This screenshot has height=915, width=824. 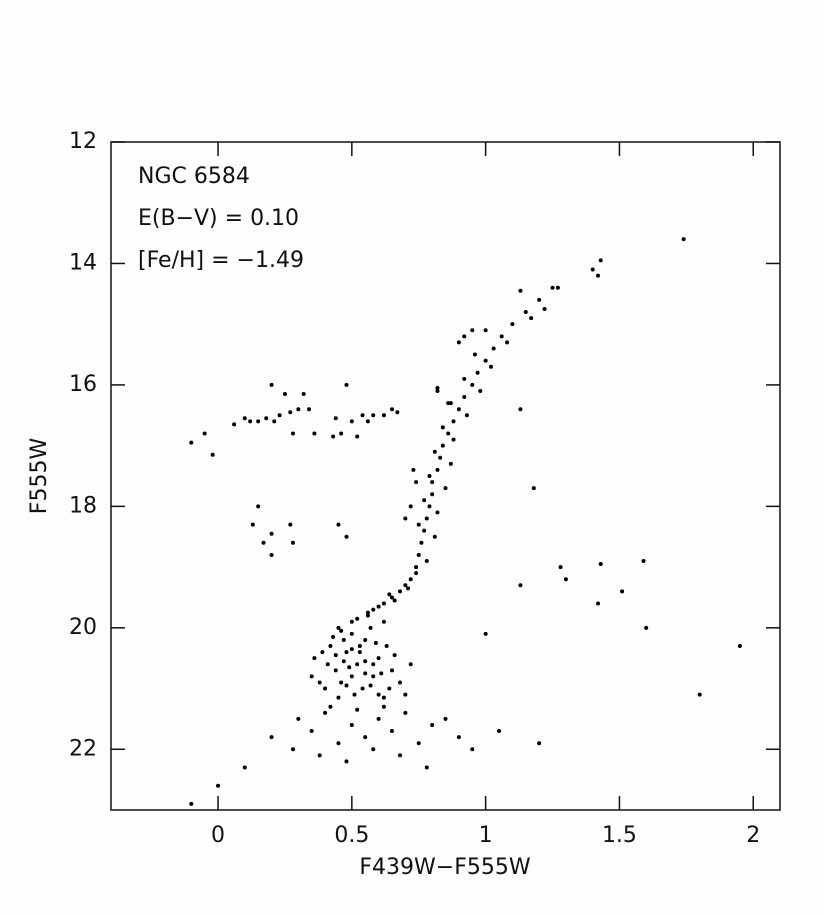 What do you see at coordinates (83, 627) in the screenshot?
I see `y-tick-label: 20` at bounding box center [83, 627].